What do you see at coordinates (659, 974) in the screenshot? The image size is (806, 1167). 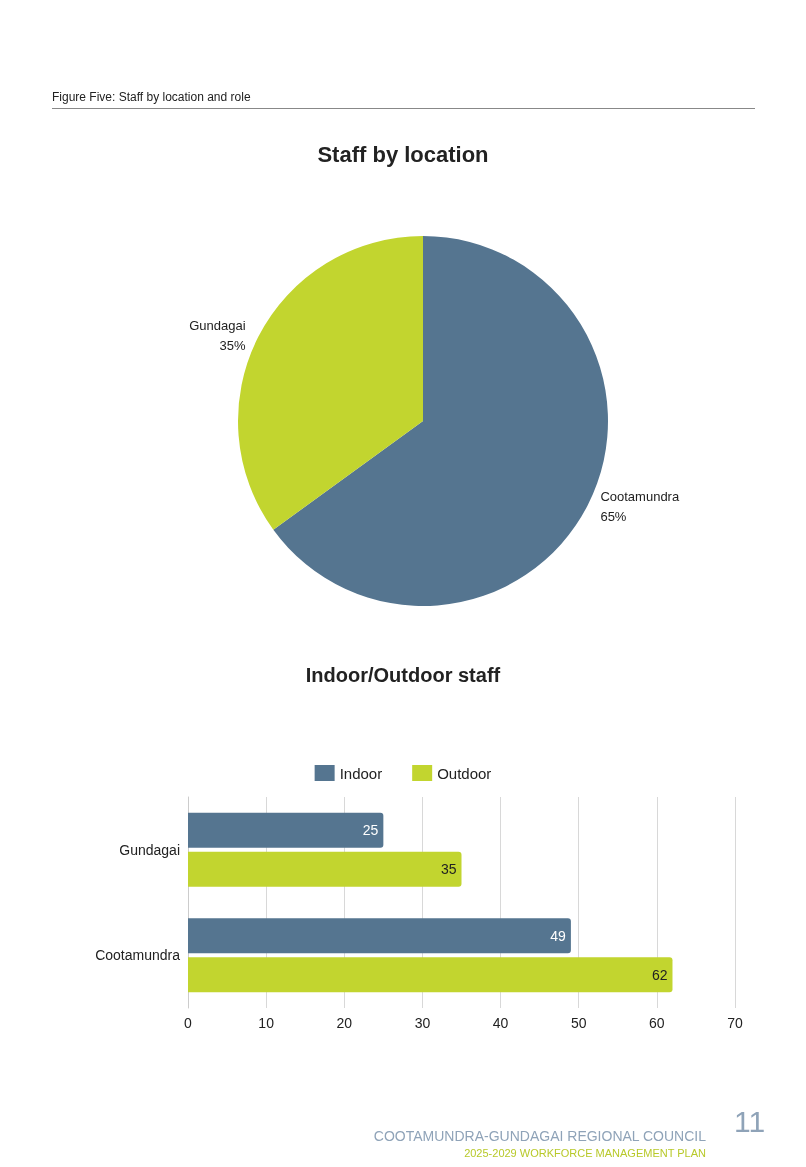 I see `data-label: 62` at bounding box center [659, 974].